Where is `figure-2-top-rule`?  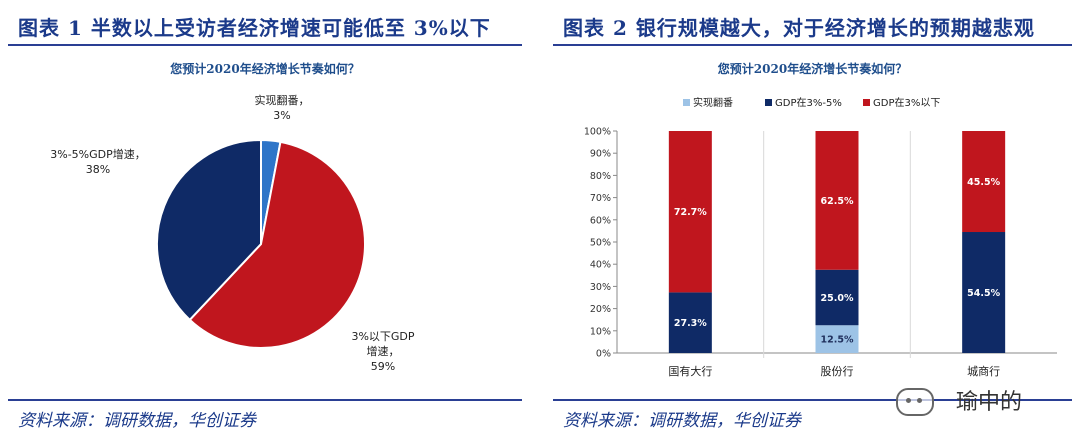
figure-2-top-rule is located at coordinates (812, 45).